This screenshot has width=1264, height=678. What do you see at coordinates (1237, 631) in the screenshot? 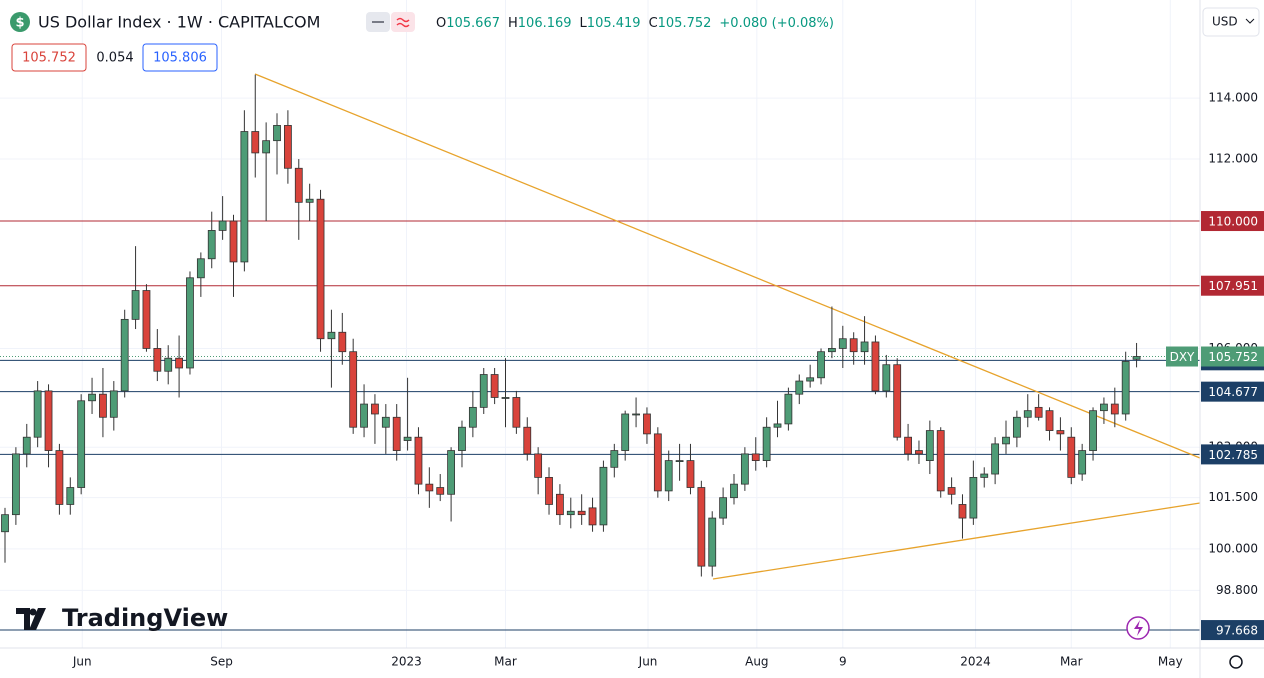
I see `level-label: 97.668` at bounding box center [1237, 631].